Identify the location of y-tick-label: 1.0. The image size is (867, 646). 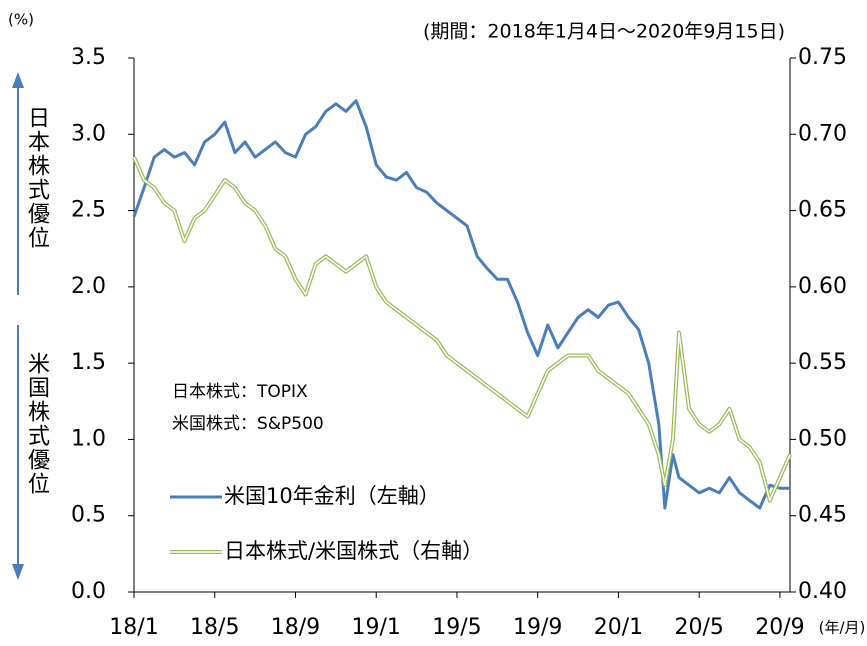
(88, 438).